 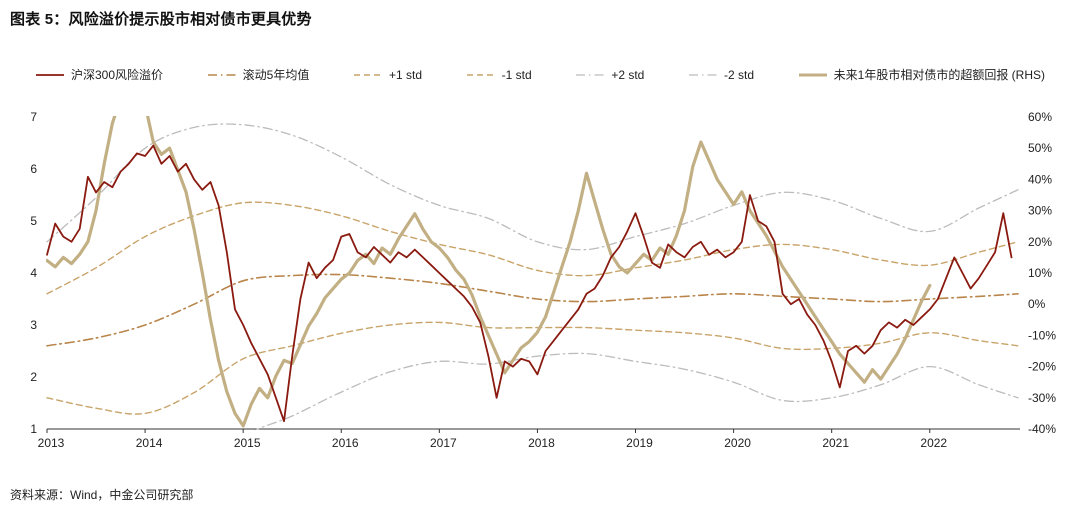 What do you see at coordinates (1040, 211) in the screenshot?
I see `y-right-tick-label: 30%` at bounding box center [1040, 211].